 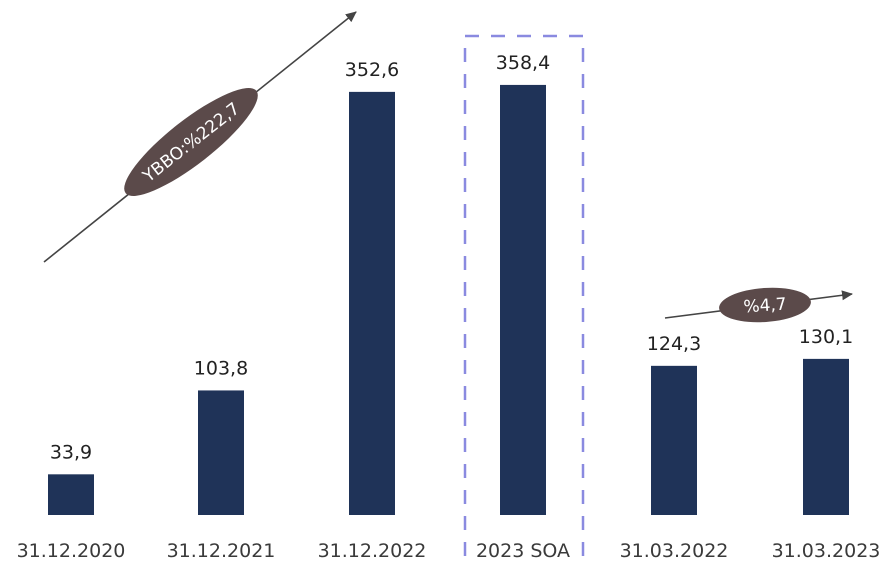 What do you see at coordinates (372, 303) in the screenshot?
I see `bar-31-12-2022` at bounding box center [372, 303].